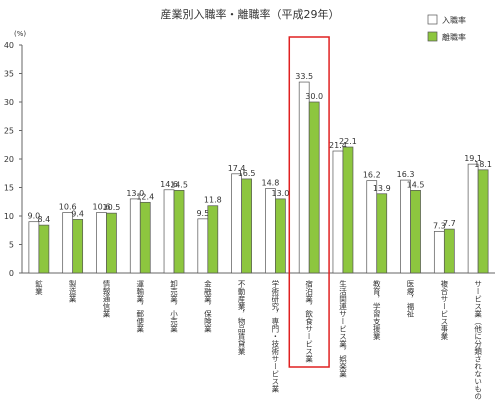 The height and width of the screenshot is (400, 500). What do you see at coordinates (314, 96) in the screenshot?
I see `value-label: 30.0` at bounding box center [314, 96].